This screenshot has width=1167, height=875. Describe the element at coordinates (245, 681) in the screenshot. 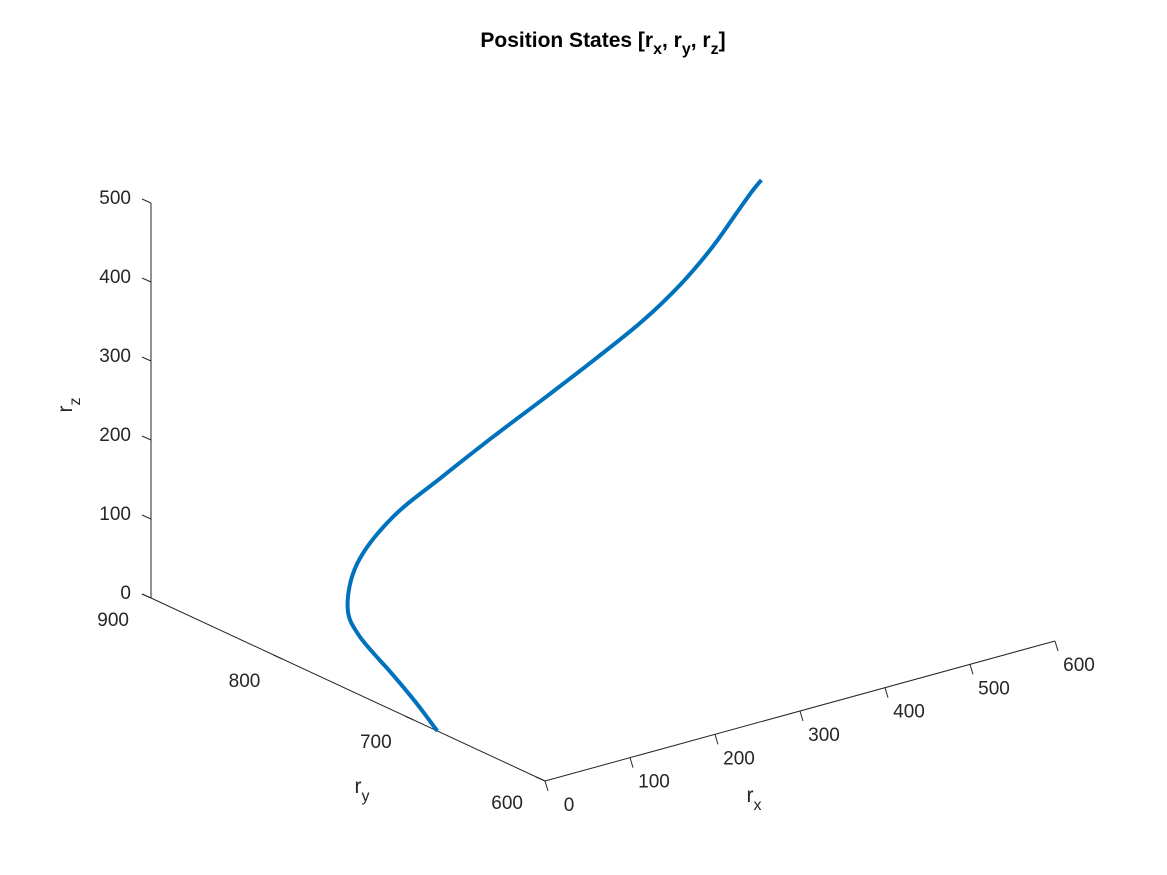

I see `y-tick-label: 800` at that location.